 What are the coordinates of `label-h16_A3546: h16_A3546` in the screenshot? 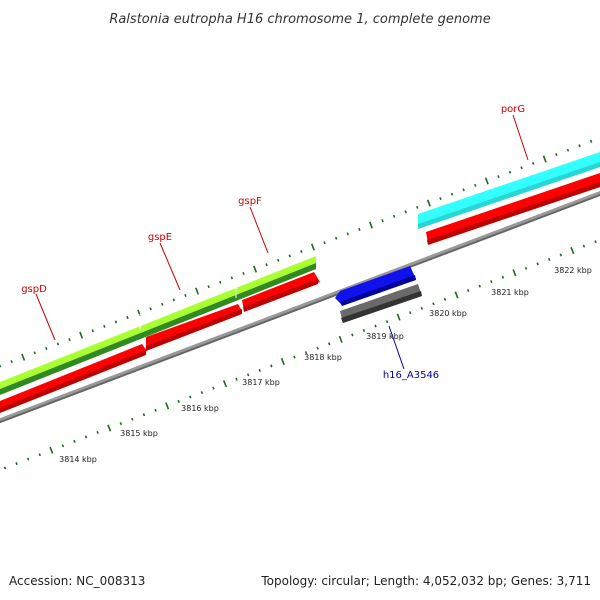 It's located at (411, 375).